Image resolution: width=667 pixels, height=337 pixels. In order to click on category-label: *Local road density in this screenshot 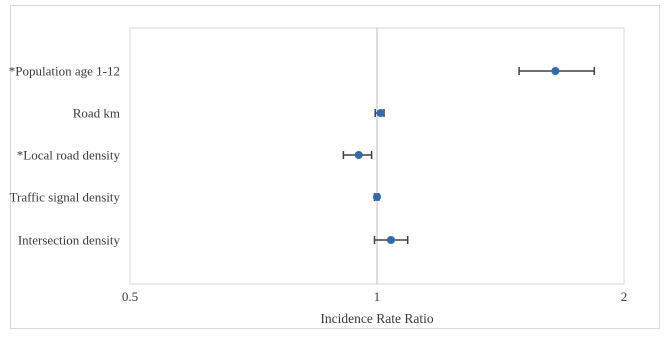, I will do `click(69, 155)`.